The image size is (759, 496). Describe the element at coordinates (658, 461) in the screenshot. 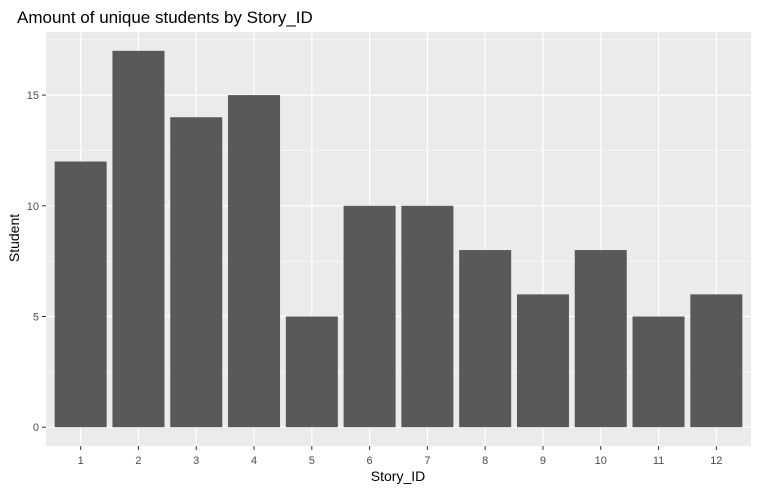

I see `x-tick-label: 11` at that location.